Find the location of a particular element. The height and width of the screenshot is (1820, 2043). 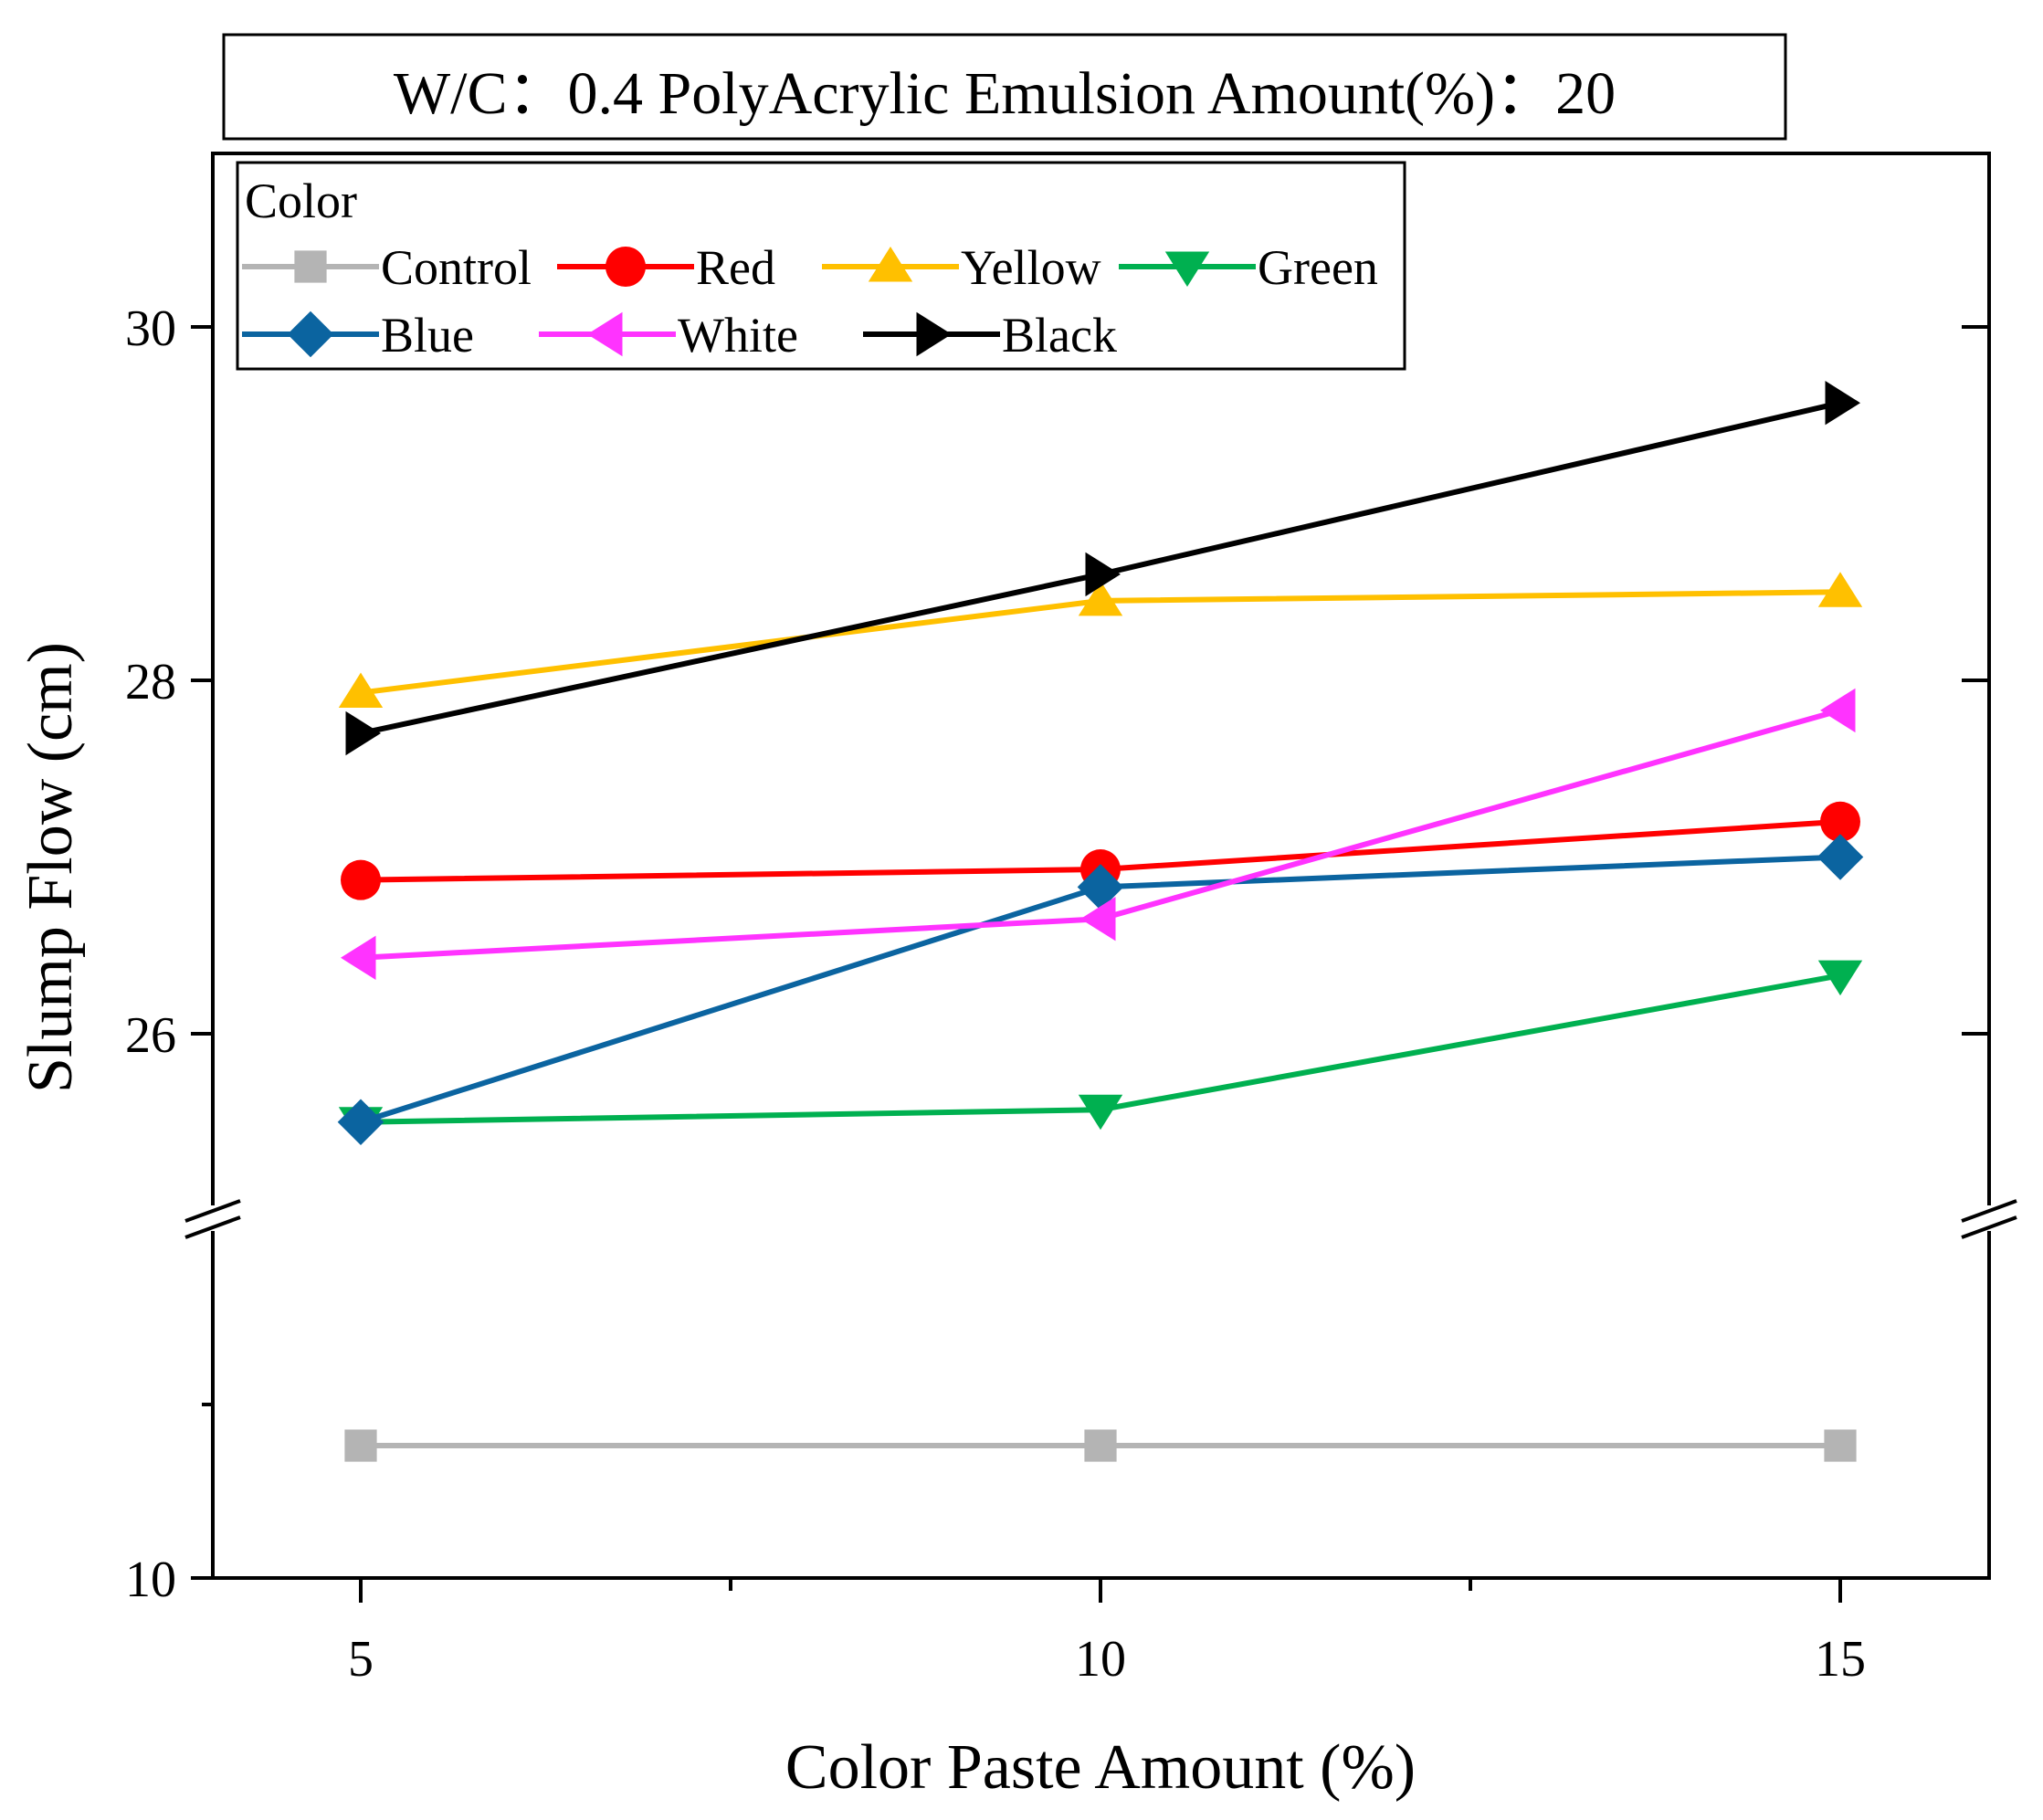

legend-layer: Control Red Yellow Green Blue White Black is located at coordinates (810, 301).